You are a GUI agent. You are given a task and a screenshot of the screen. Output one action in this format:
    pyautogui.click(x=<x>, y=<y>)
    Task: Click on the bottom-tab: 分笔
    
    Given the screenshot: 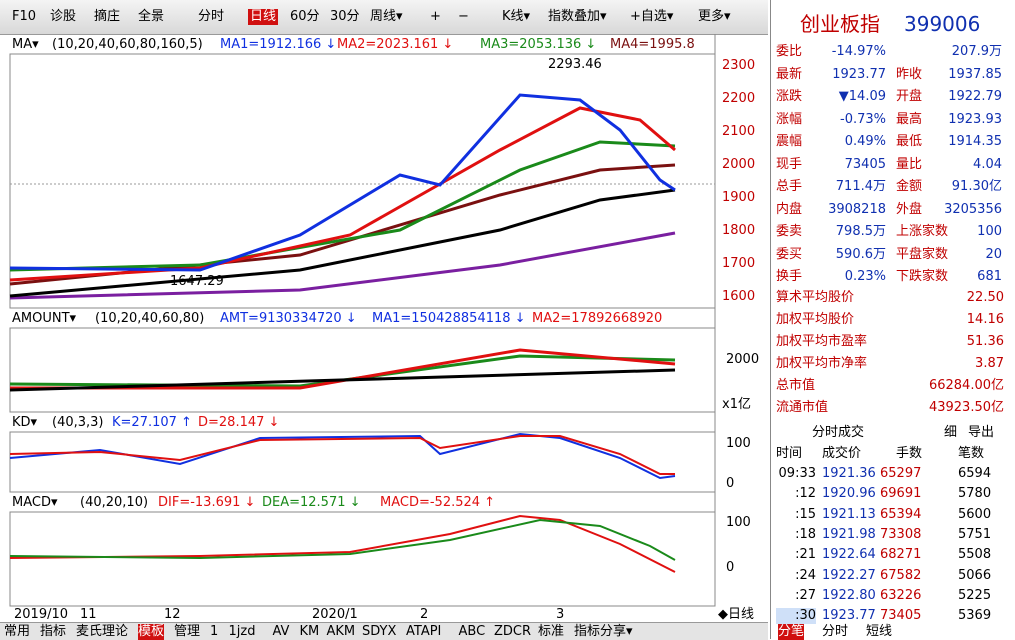 What is the action you would take?
    pyautogui.click(x=791, y=632)
    